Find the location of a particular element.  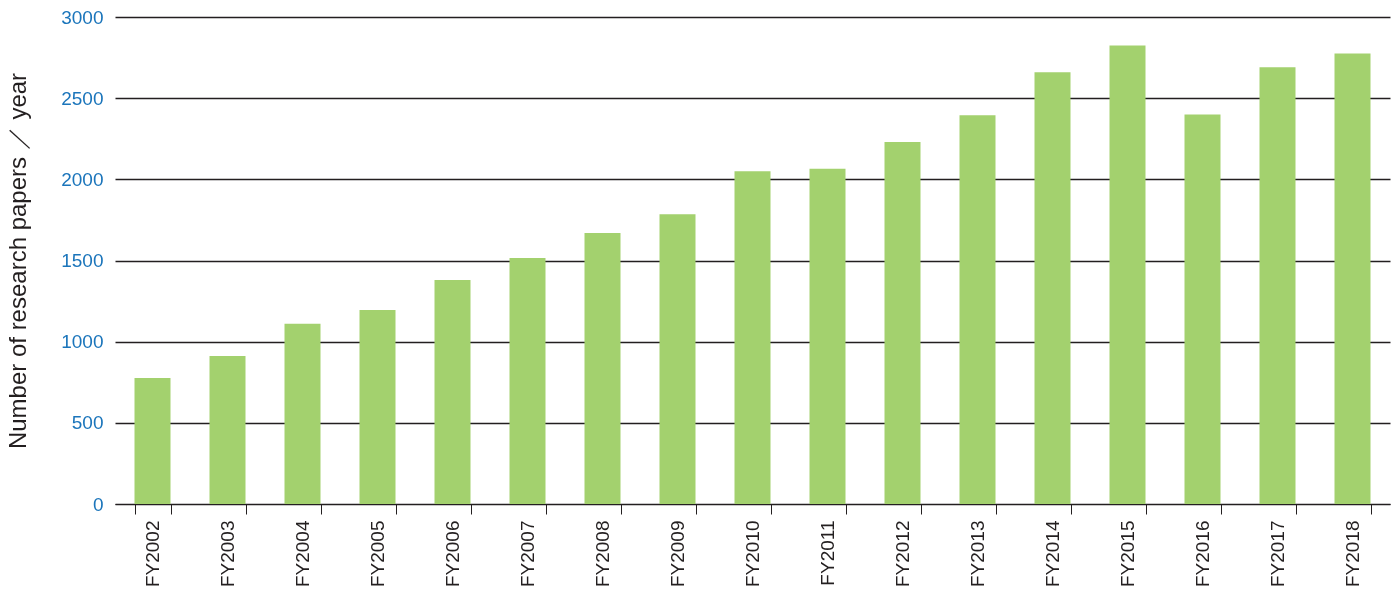

x-tick-label: FY2005 is located at coordinates (377, 554).